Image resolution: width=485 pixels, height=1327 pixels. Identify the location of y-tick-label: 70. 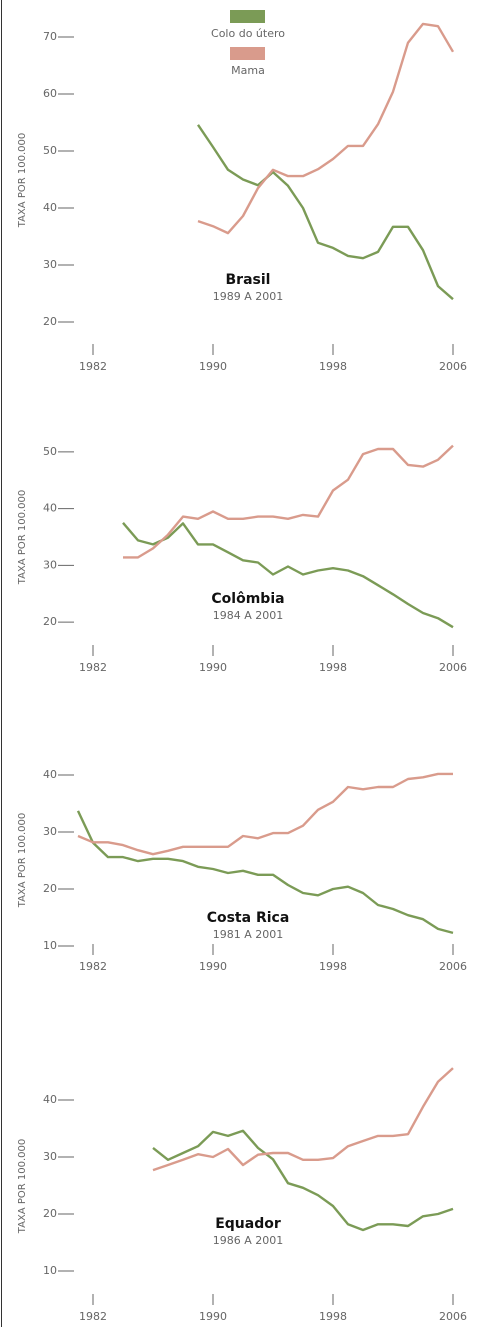
(50, 36).